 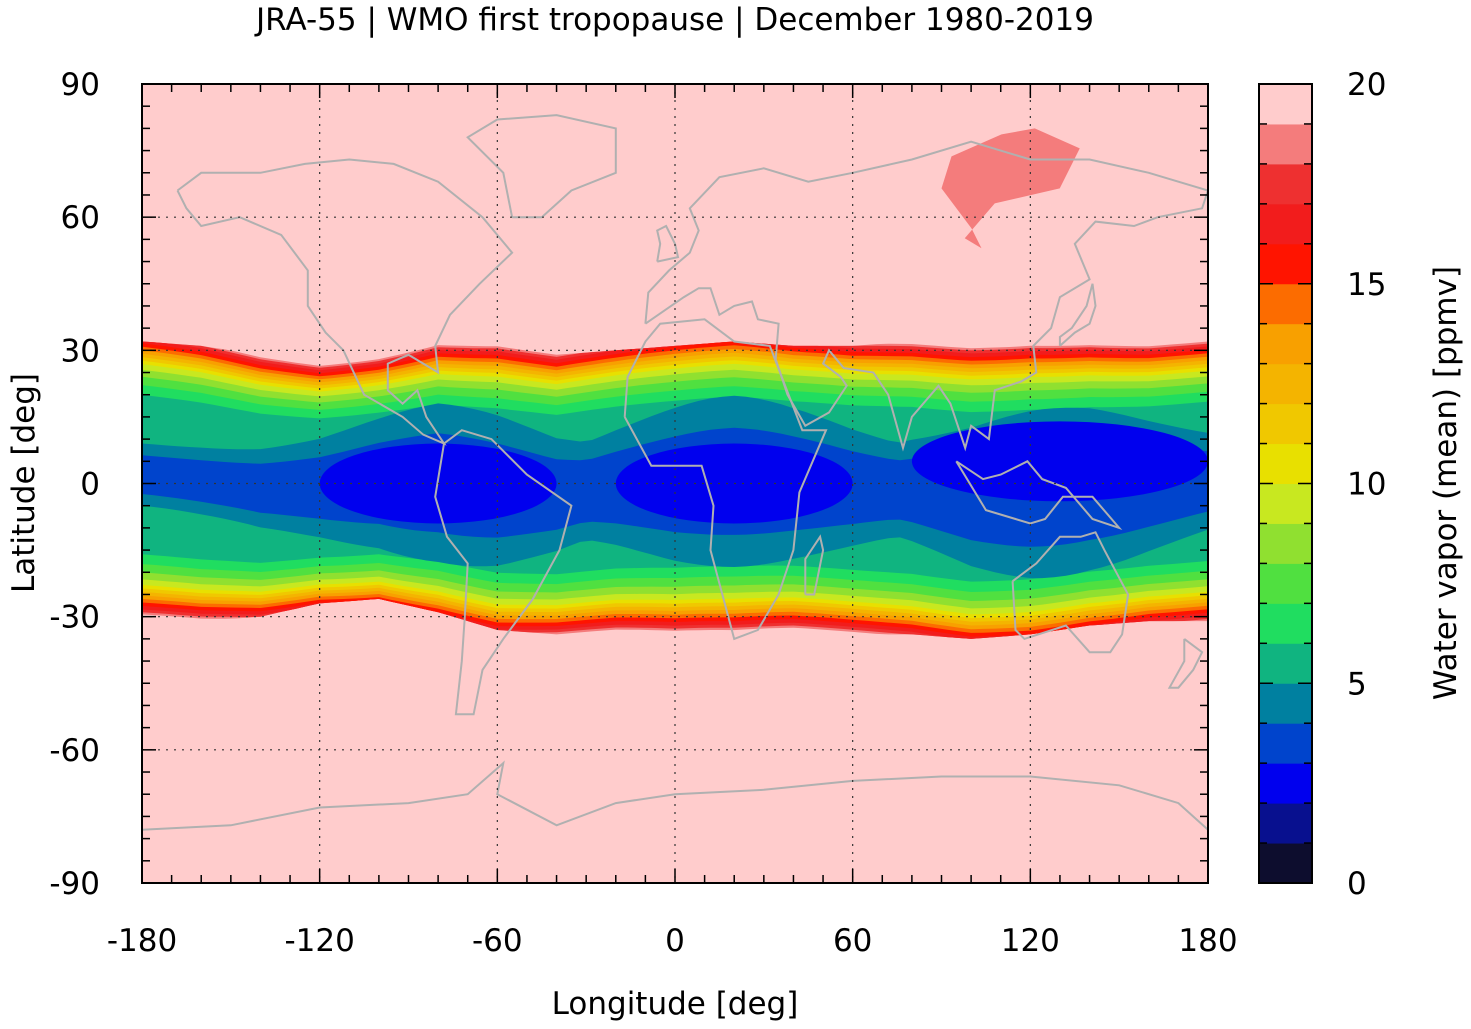 I want to click on y-tick-label: -60, so click(x=74, y=751).